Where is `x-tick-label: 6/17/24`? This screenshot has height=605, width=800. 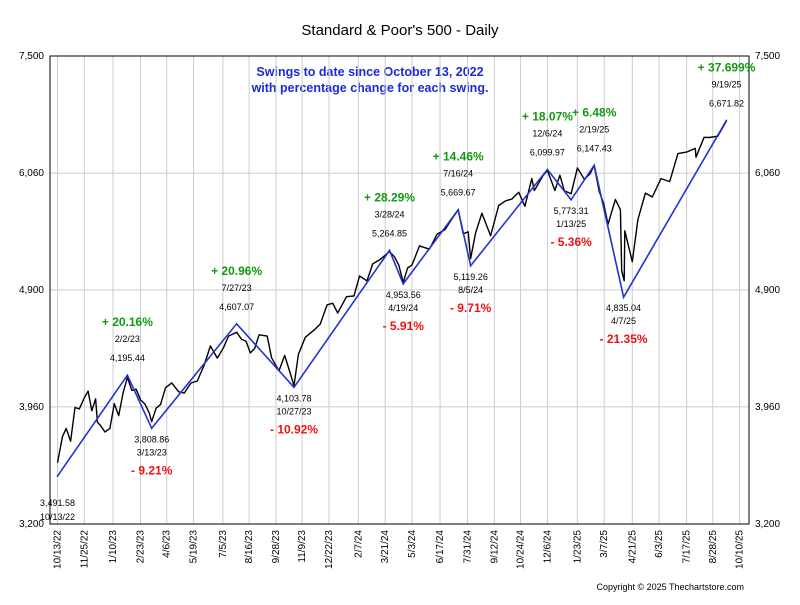
x-tick-label: 6/17/24 is located at coordinates (440, 547).